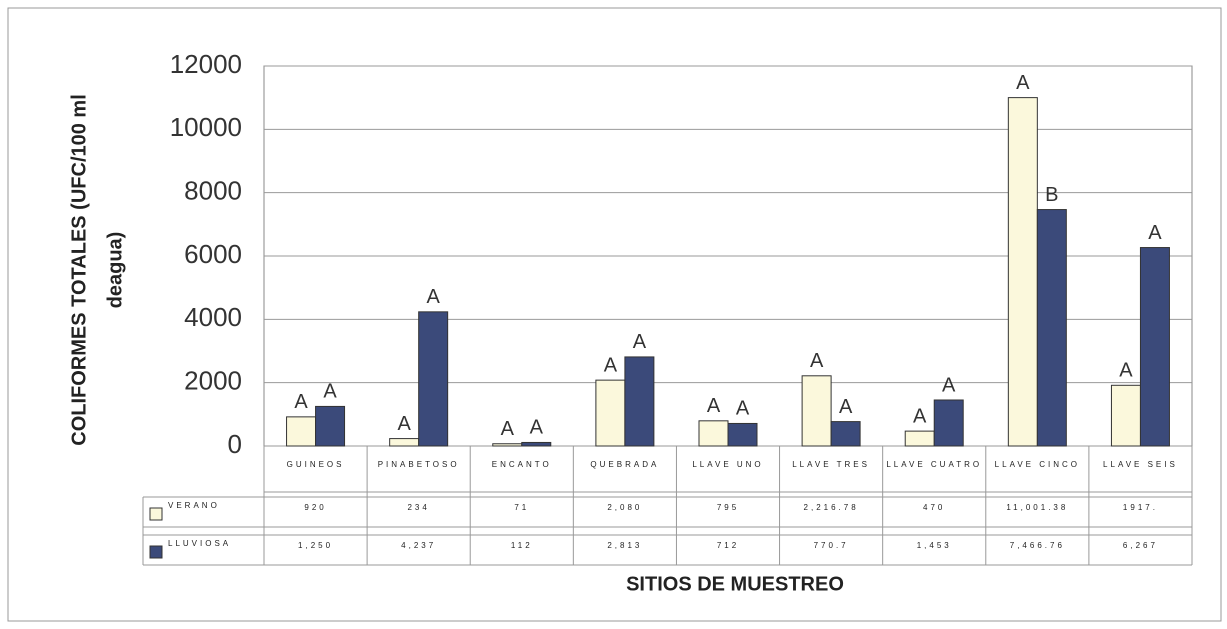 The width and height of the screenshot is (1227, 629). Describe the element at coordinates (728, 507) in the screenshot. I see `table-value: 795` at that location.